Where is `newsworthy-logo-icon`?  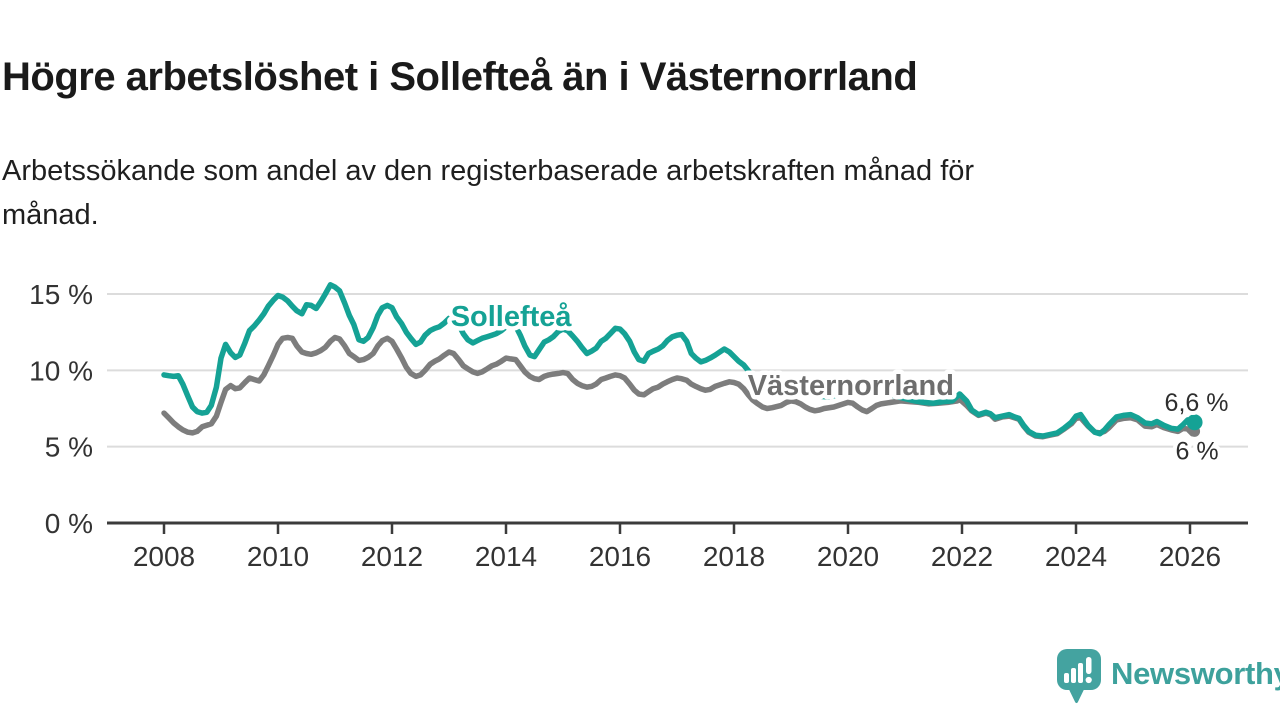 newsworthy-logo-icon is located at coordinates (1079, 678).